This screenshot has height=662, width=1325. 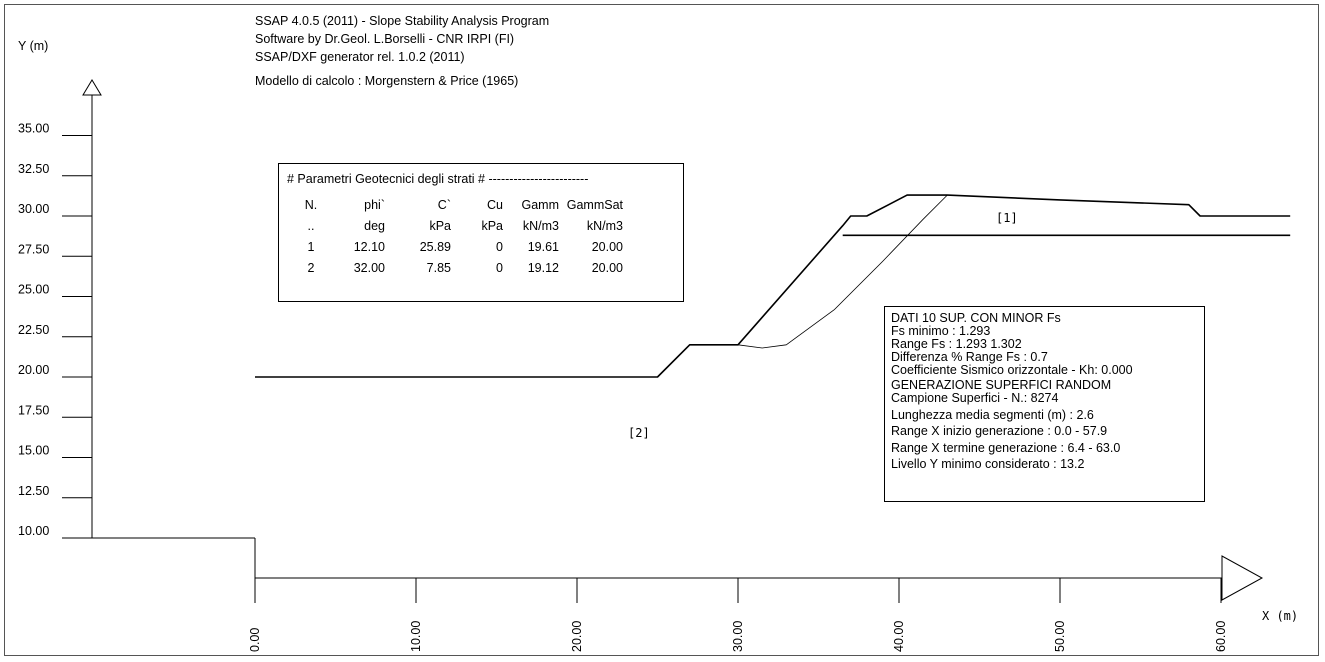 What do you see at coordinates (416, 636) in the screenshot?
I see `x-tick-label: 10.00` at bounding box center [416, 636].